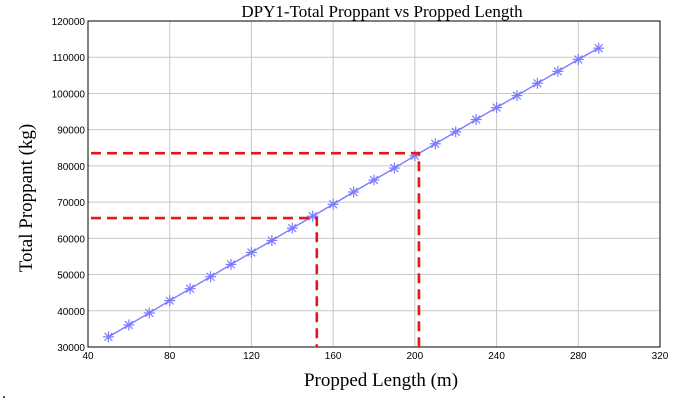 The width and height of the screenshot is (685, 401). I want to click on y-tick-label: 120000, so click(69, 22).